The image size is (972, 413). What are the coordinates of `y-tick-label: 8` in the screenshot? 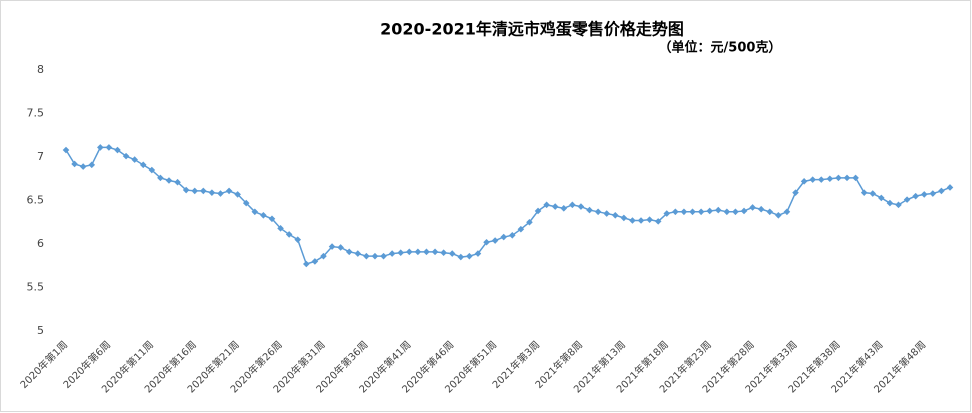 It's located at (40, 69).